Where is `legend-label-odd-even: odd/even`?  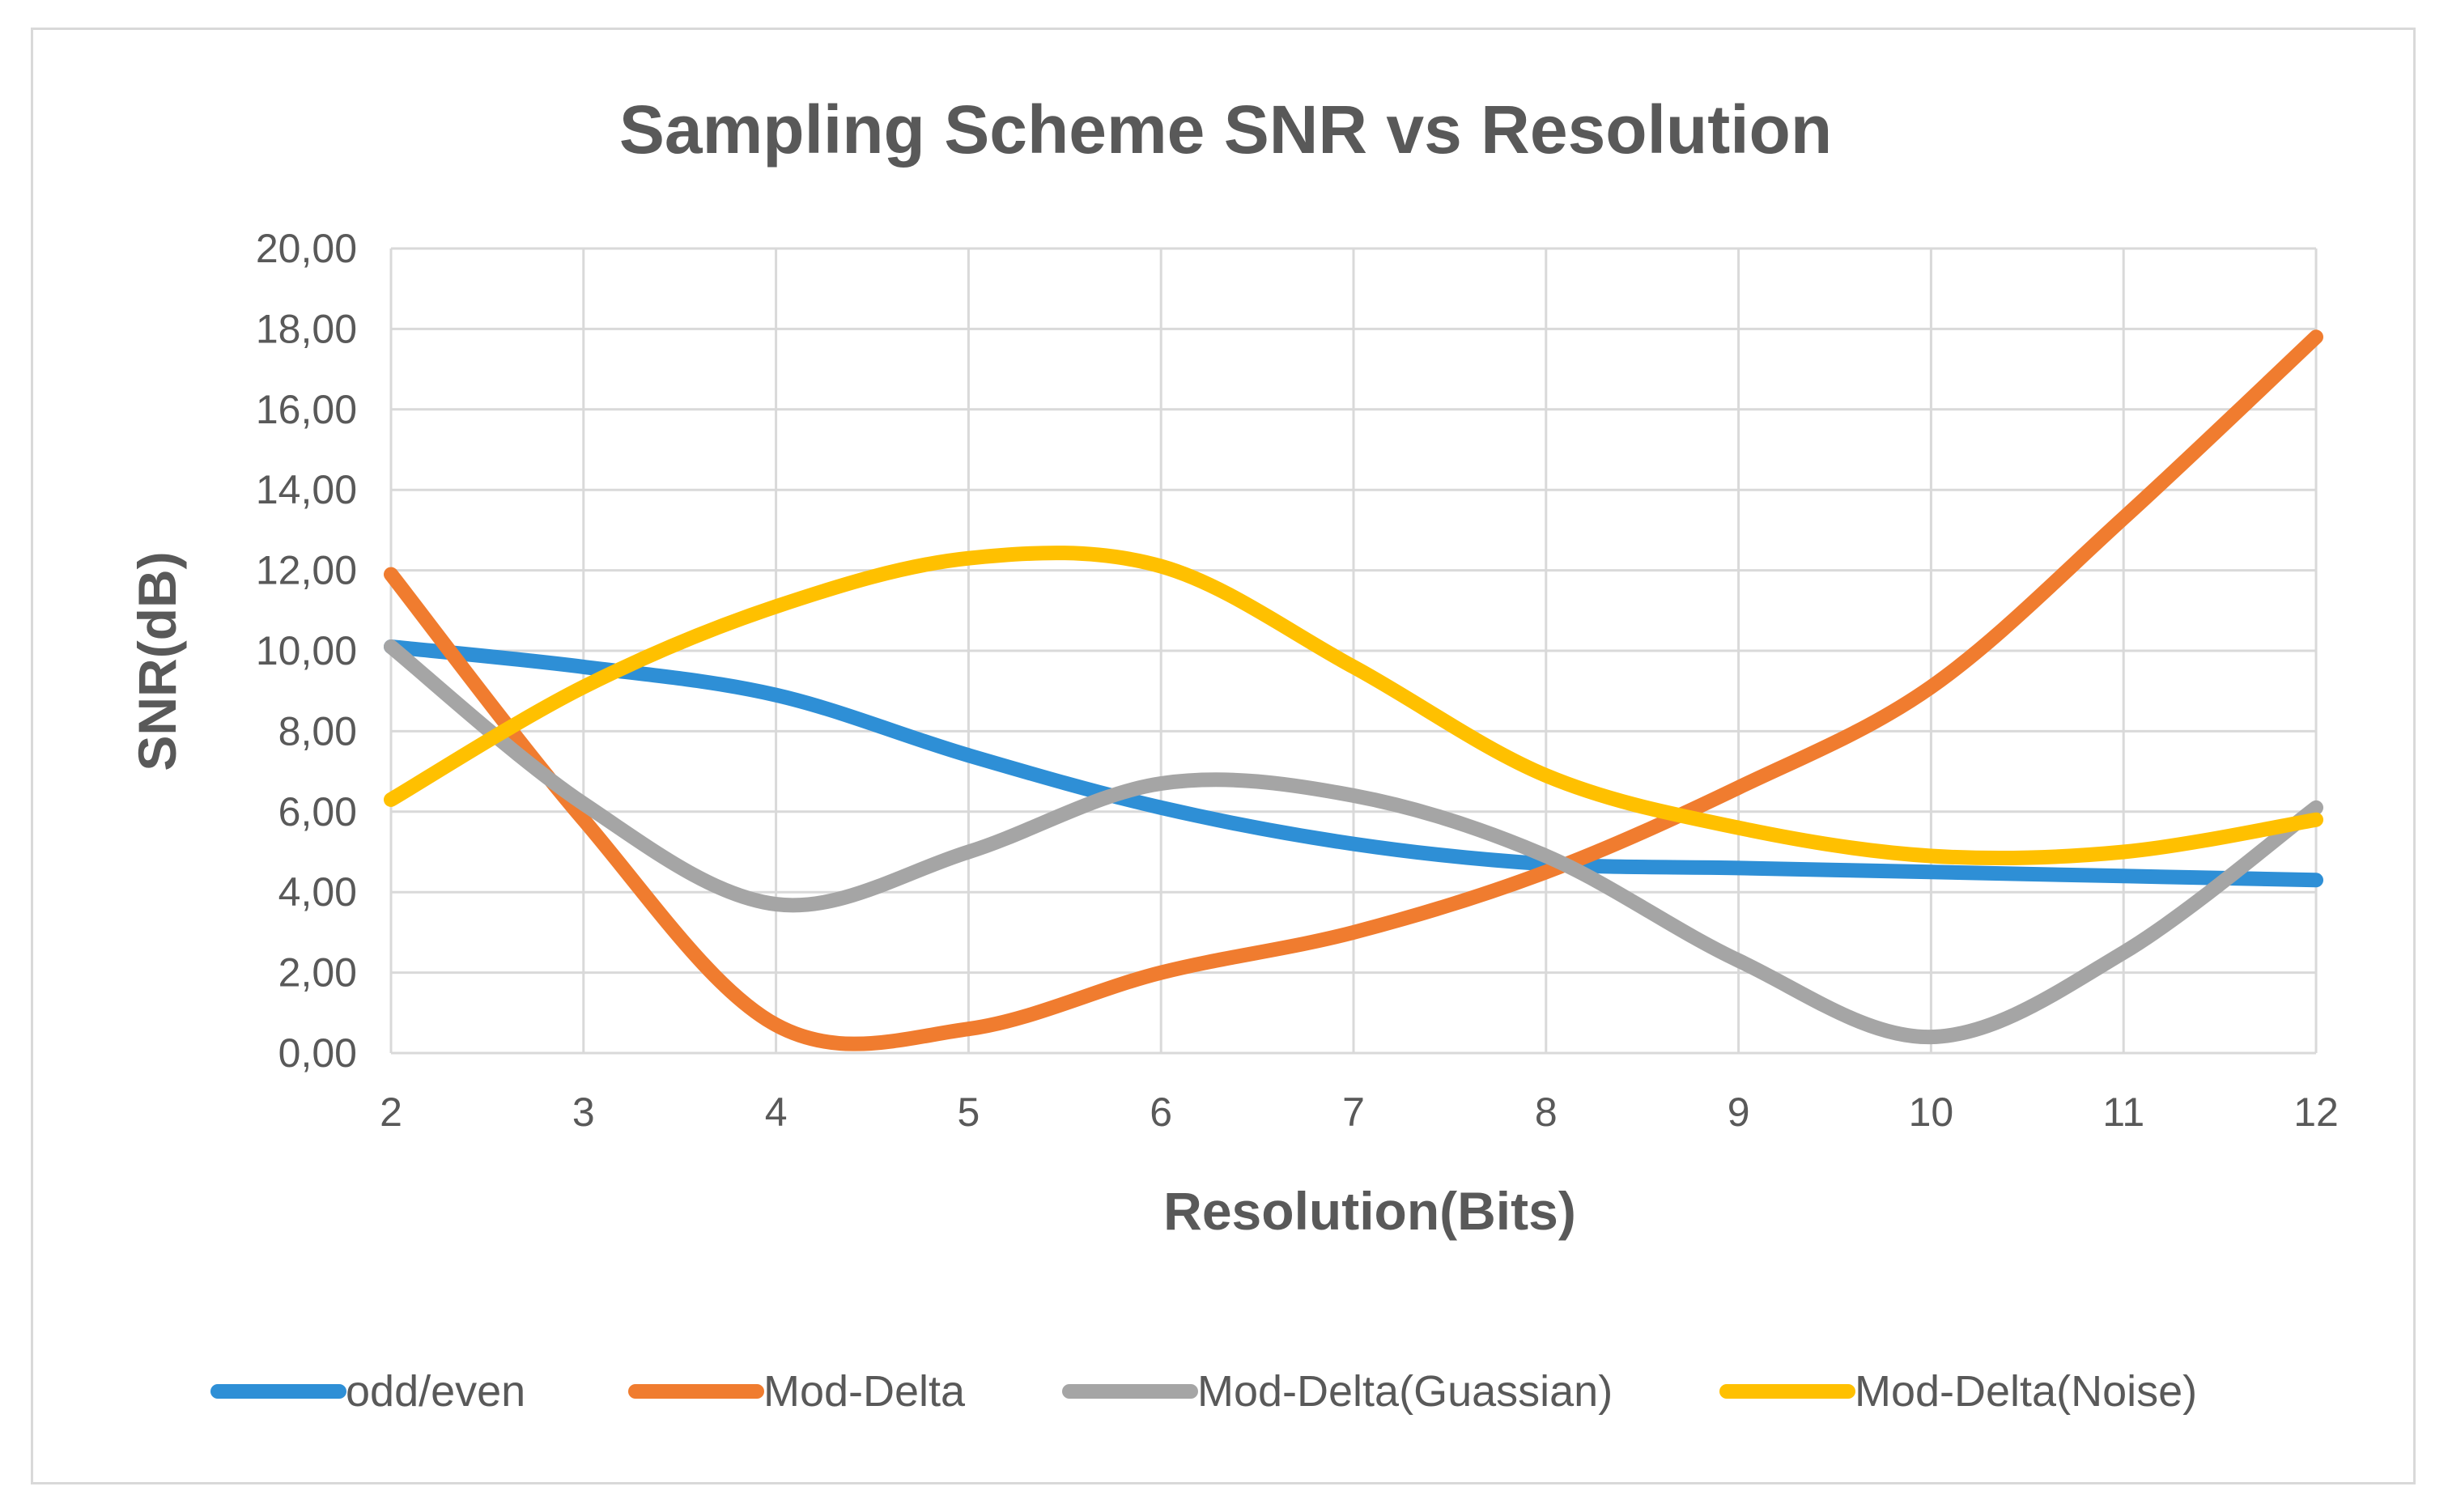
legend-label-odd-even: odd/even is located at coordinates (435, 1391).